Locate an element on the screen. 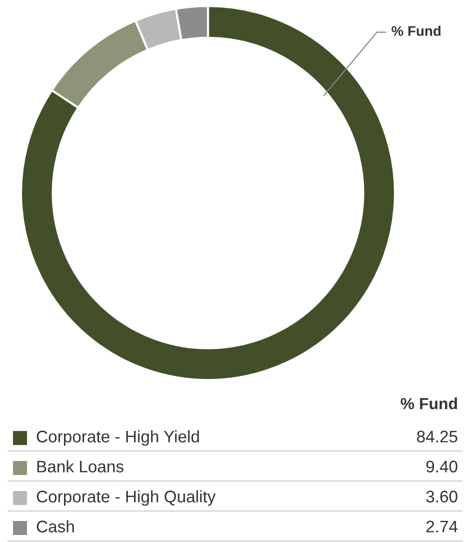 Image resolution: width=473 pixels, height=542 pixels. data-label: 9.40 is located at coordinates (442, 466).